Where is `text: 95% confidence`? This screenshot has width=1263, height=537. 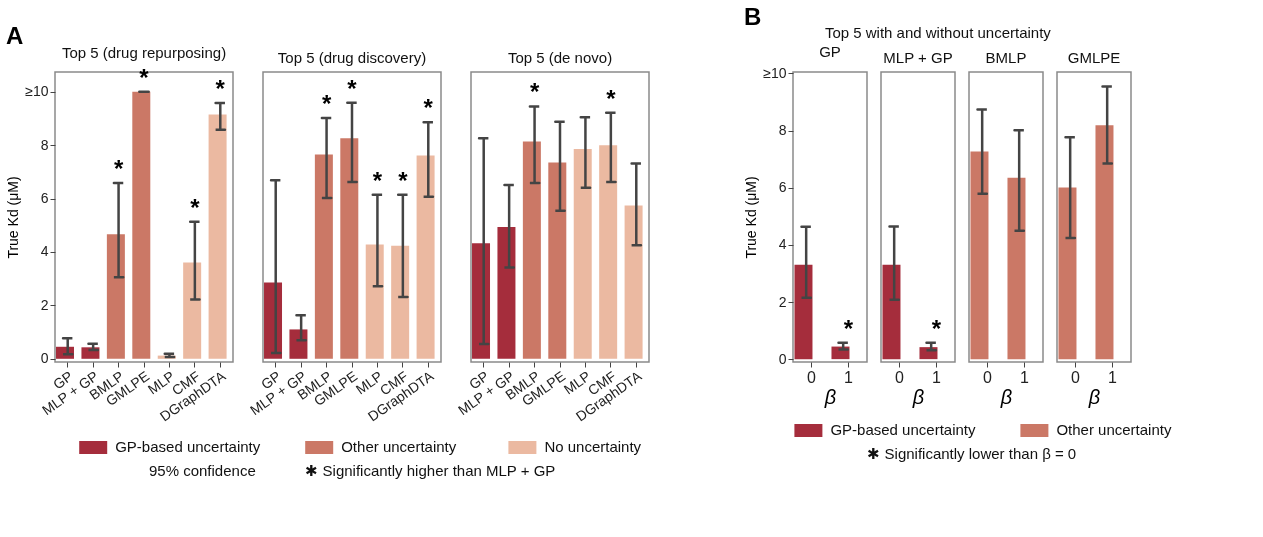
text: 95% confidence is located at coordinates (202, 470).